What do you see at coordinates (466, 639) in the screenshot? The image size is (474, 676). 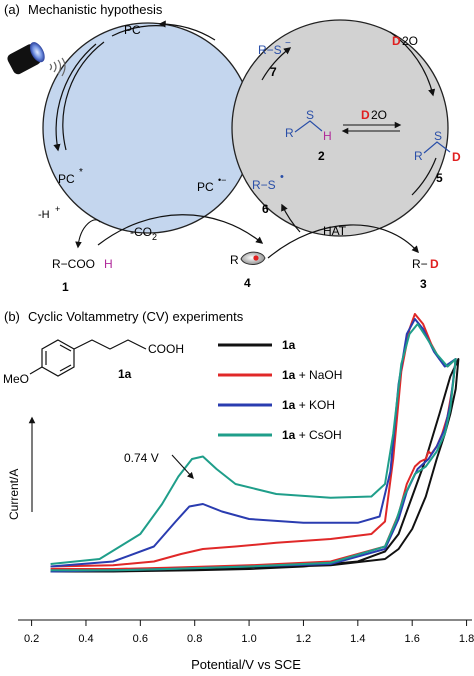 I see `x-tick-label: 1.8` at bounding box center [466, 639].